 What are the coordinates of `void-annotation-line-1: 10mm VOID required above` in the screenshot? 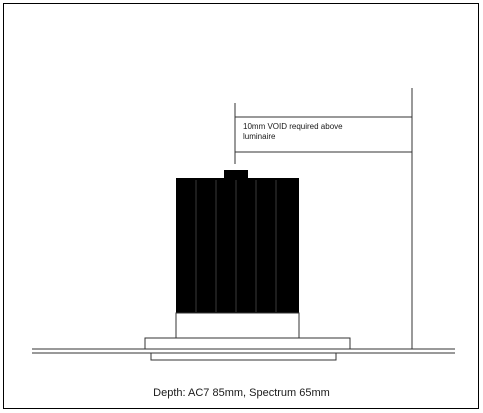 It's located at (293, 126).